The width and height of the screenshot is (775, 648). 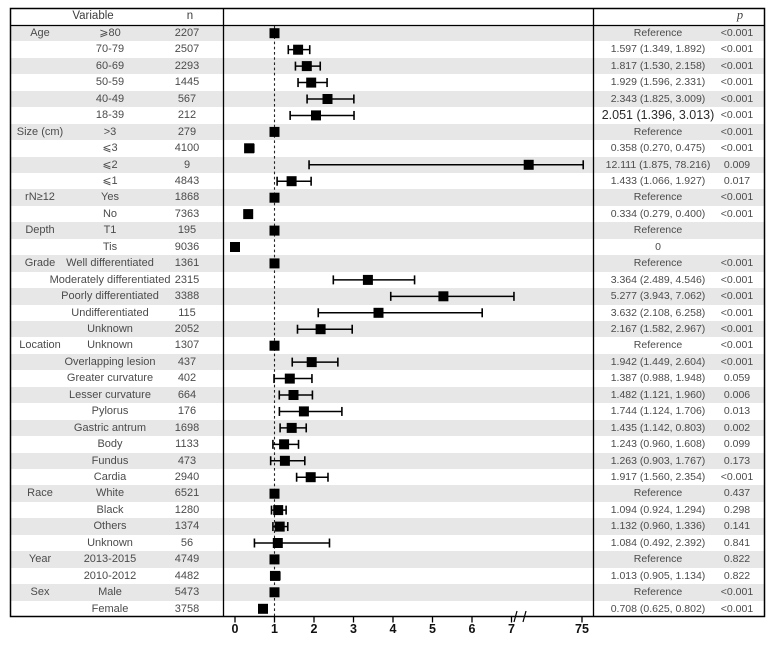 I want to click on row-n-value: 664, so click(x=187, y=394).